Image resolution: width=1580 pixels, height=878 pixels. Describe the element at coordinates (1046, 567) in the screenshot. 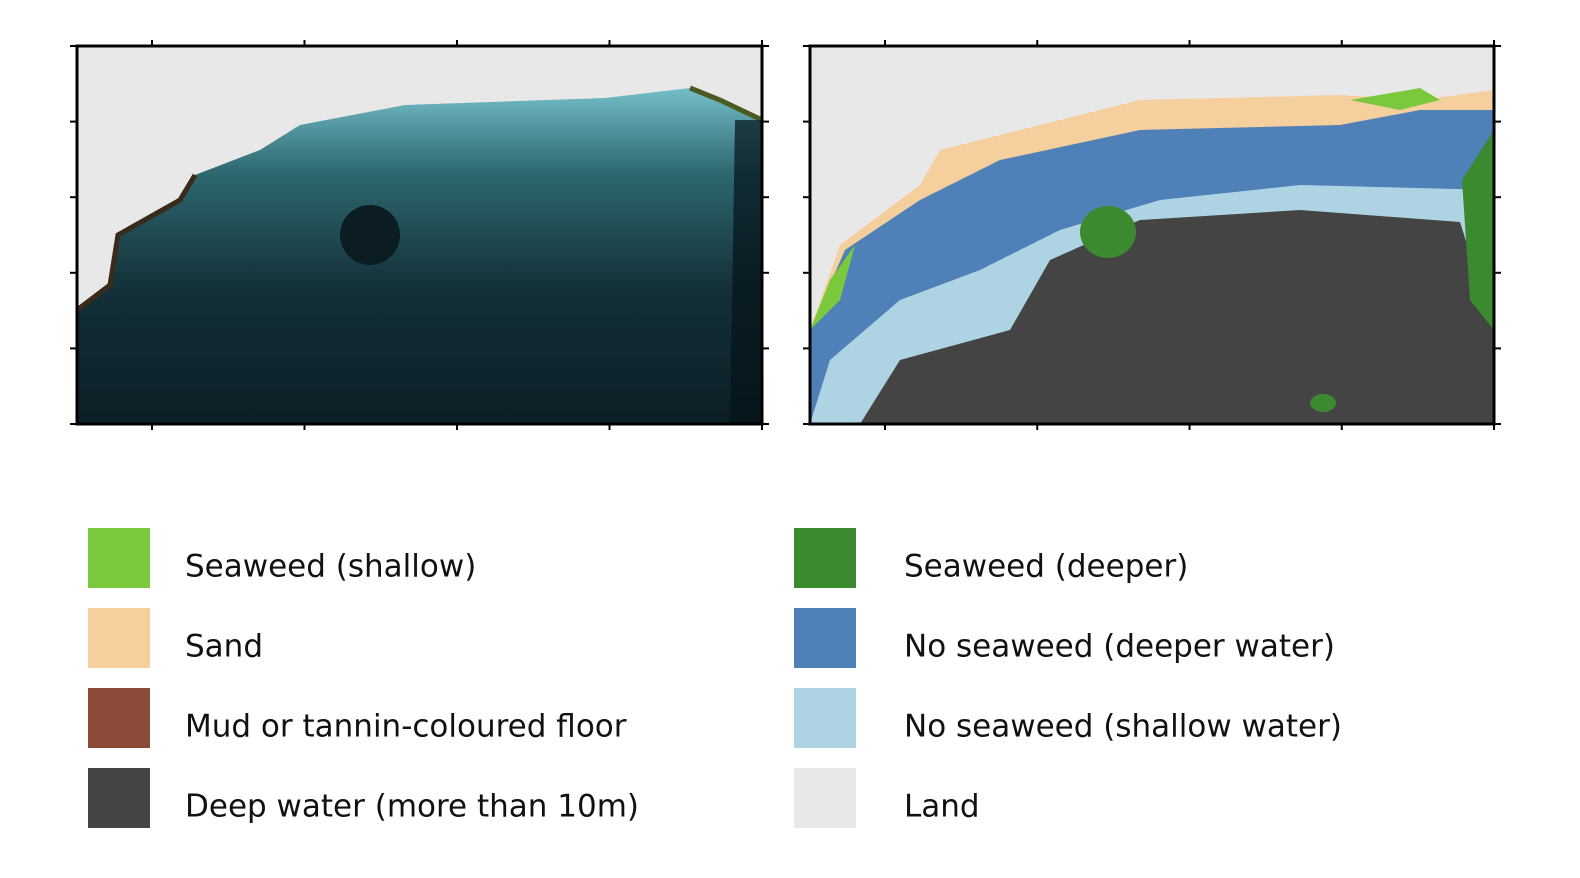

I see `legend-label: Seaweed (deeper)` at that location.